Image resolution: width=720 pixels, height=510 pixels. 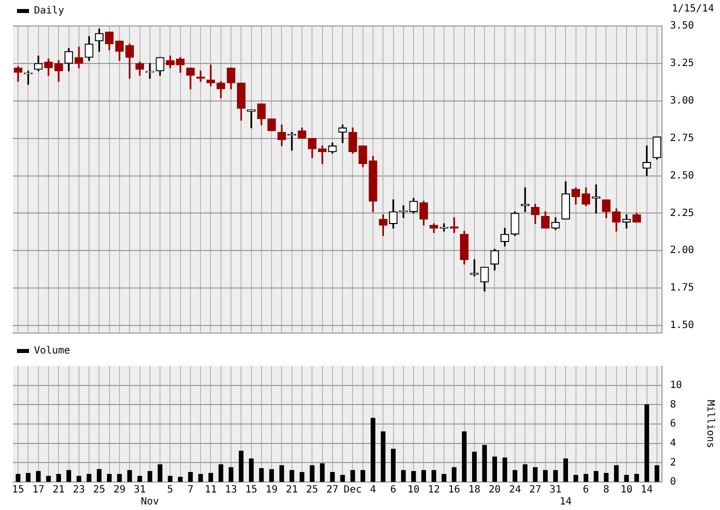 What do you see at coordinates (676, 385) in the screenshot?
I see `y-tick-label: 10` at bounding box center [676, 385].